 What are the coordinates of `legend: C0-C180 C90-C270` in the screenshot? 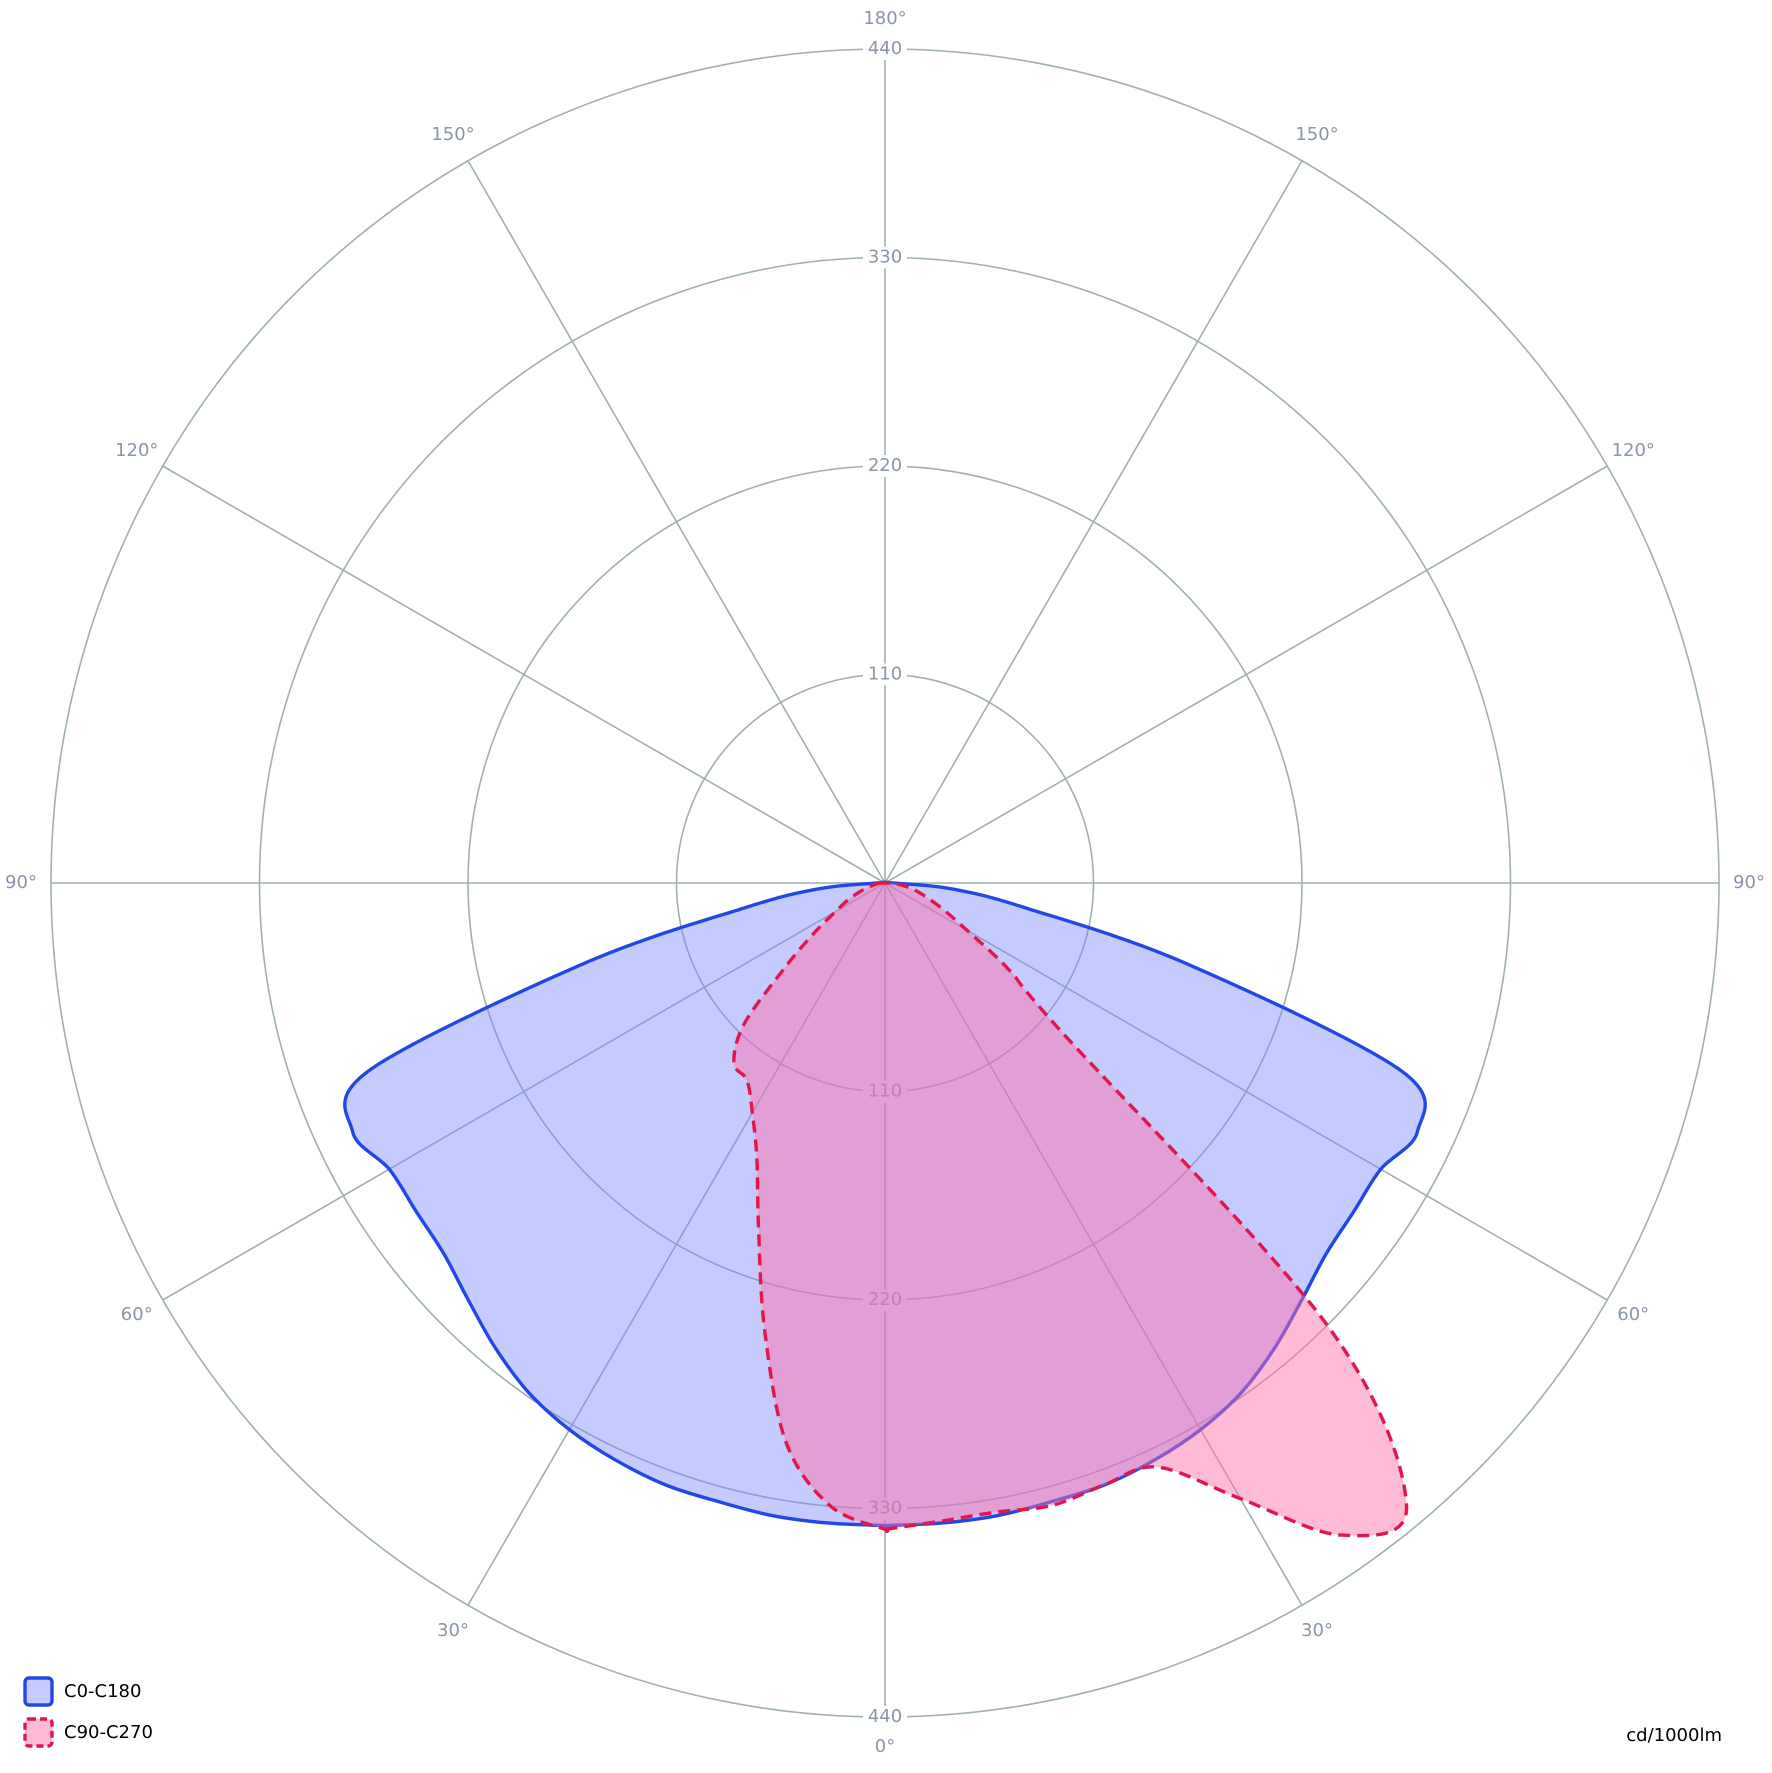 It's located at (88, 1712).